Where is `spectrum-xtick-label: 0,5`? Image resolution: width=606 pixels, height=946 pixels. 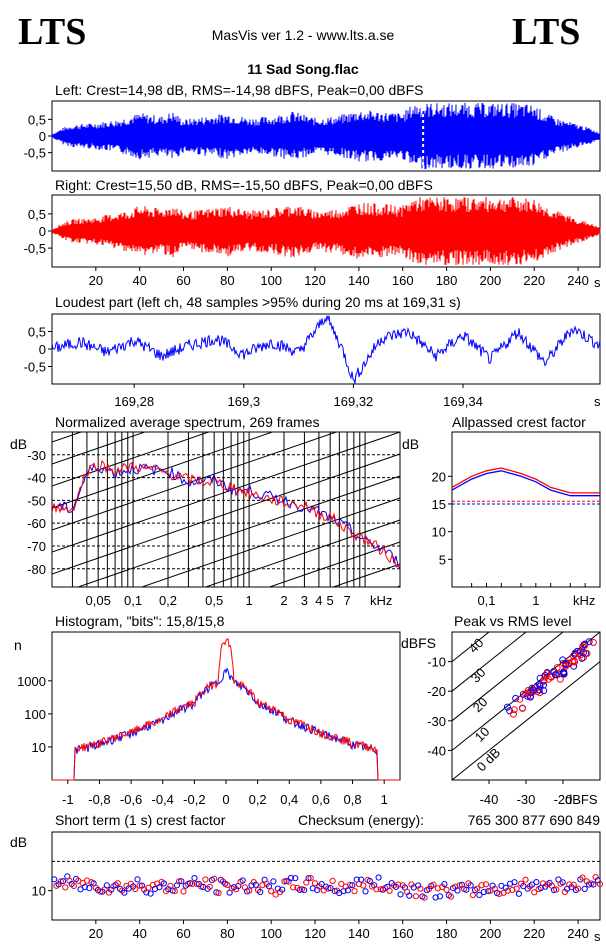 spectrum-xtick-label: 0,5 is located at coordinates (214, 600).